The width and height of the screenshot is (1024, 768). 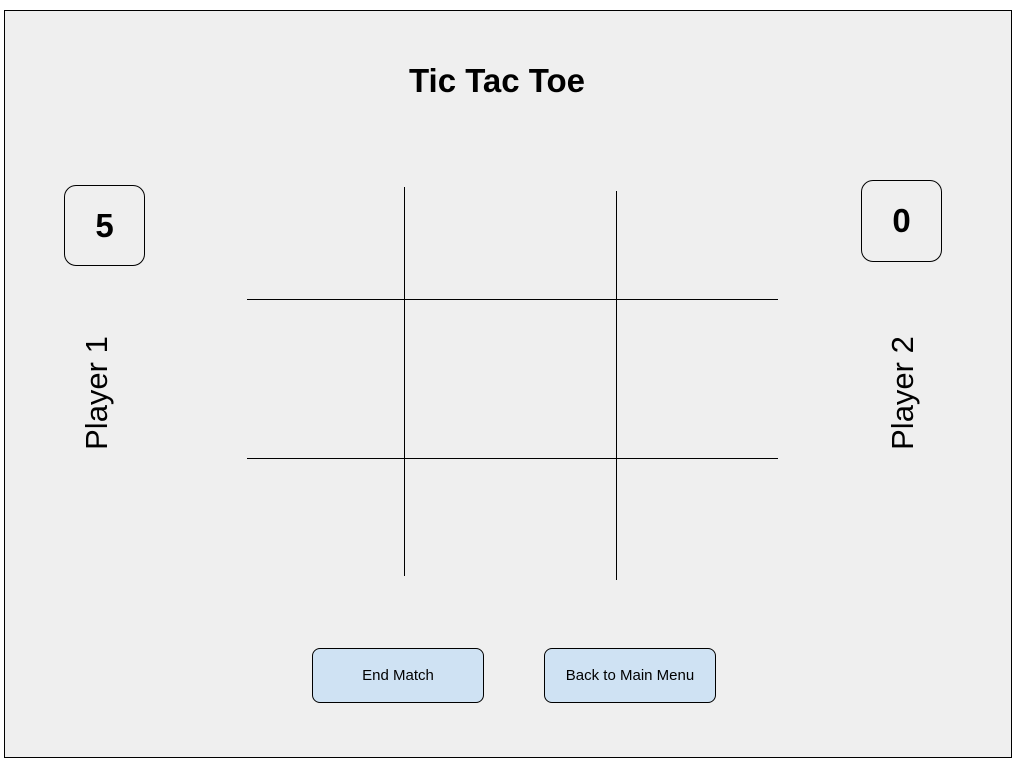 I want to click on end-match-button: End Match, so click(x=398, y=675).